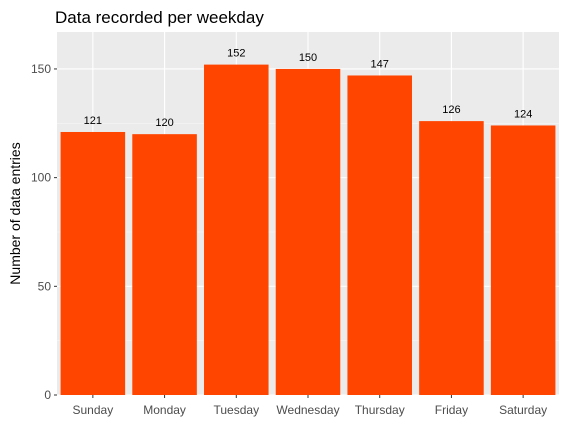 This screenshot has width=570, height=424. What do you see at coordinates (523, 260) in the screenshot?
I see `bar-saturday` at bounding box center [523, 260].